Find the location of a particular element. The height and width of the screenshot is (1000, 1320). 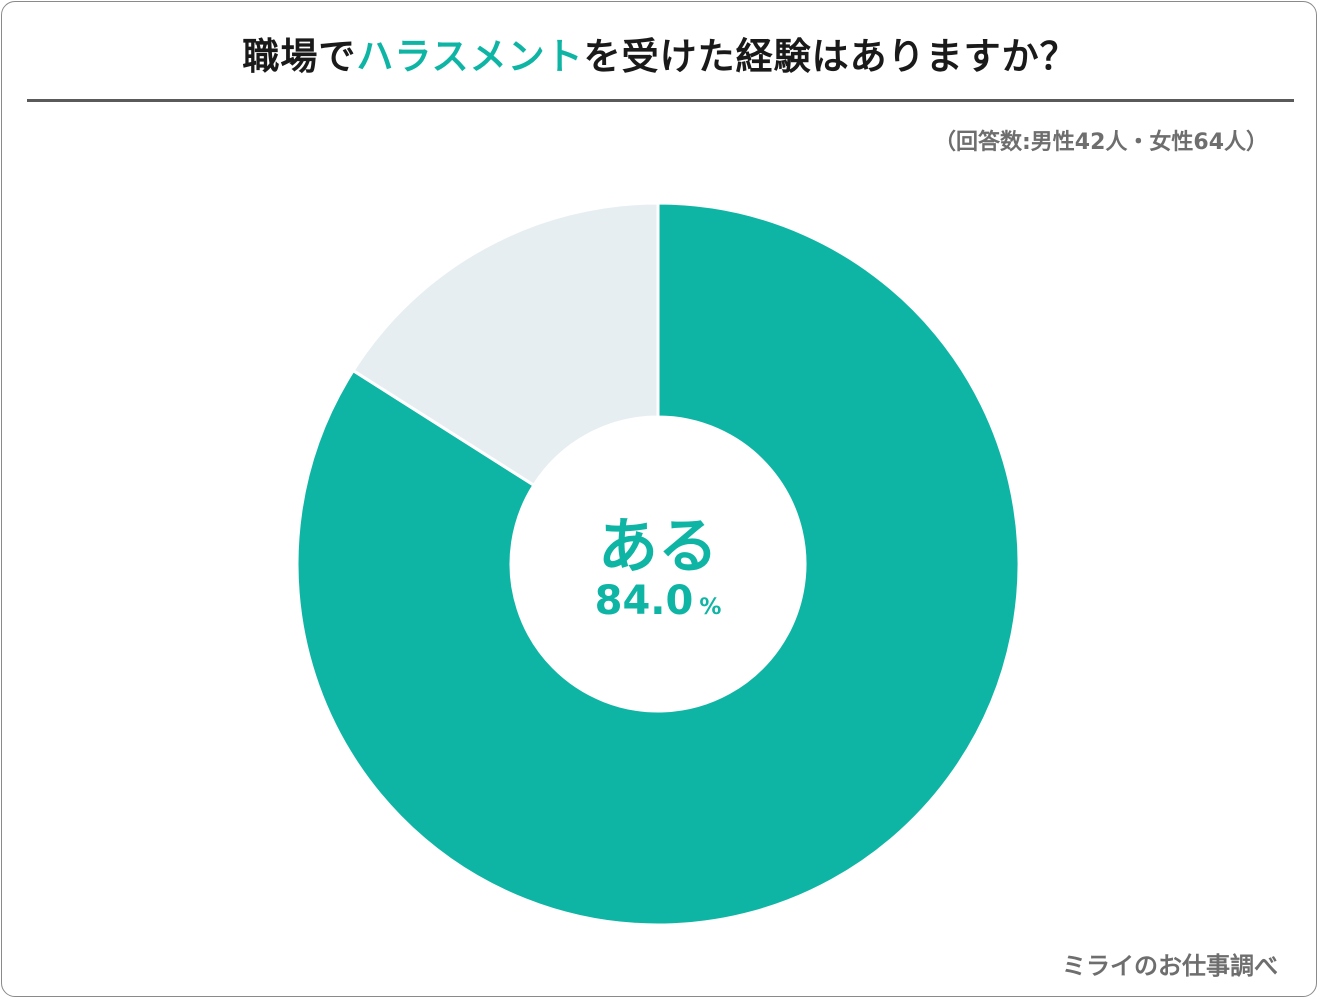

center-value-unit: % is located at coordinates (710, 607).